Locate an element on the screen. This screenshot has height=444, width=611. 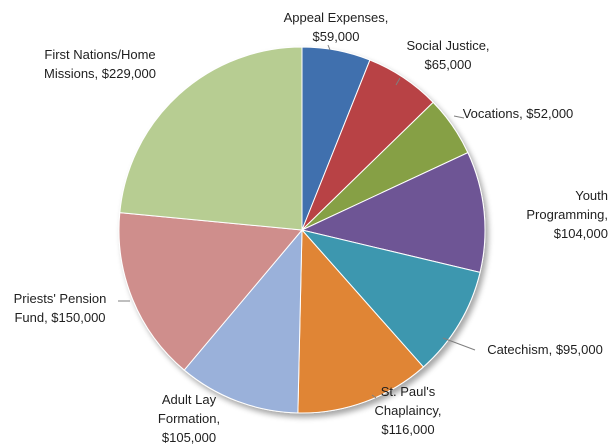
leader-line-social-justice is located at coordinates (398, 81).